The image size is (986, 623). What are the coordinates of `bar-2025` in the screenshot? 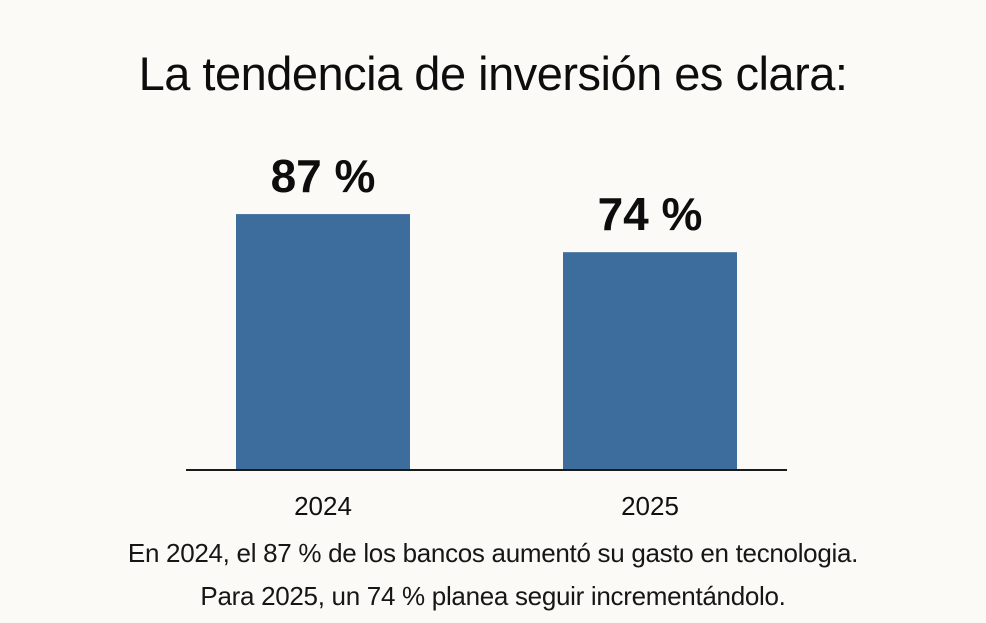 It's located at (650, 360).